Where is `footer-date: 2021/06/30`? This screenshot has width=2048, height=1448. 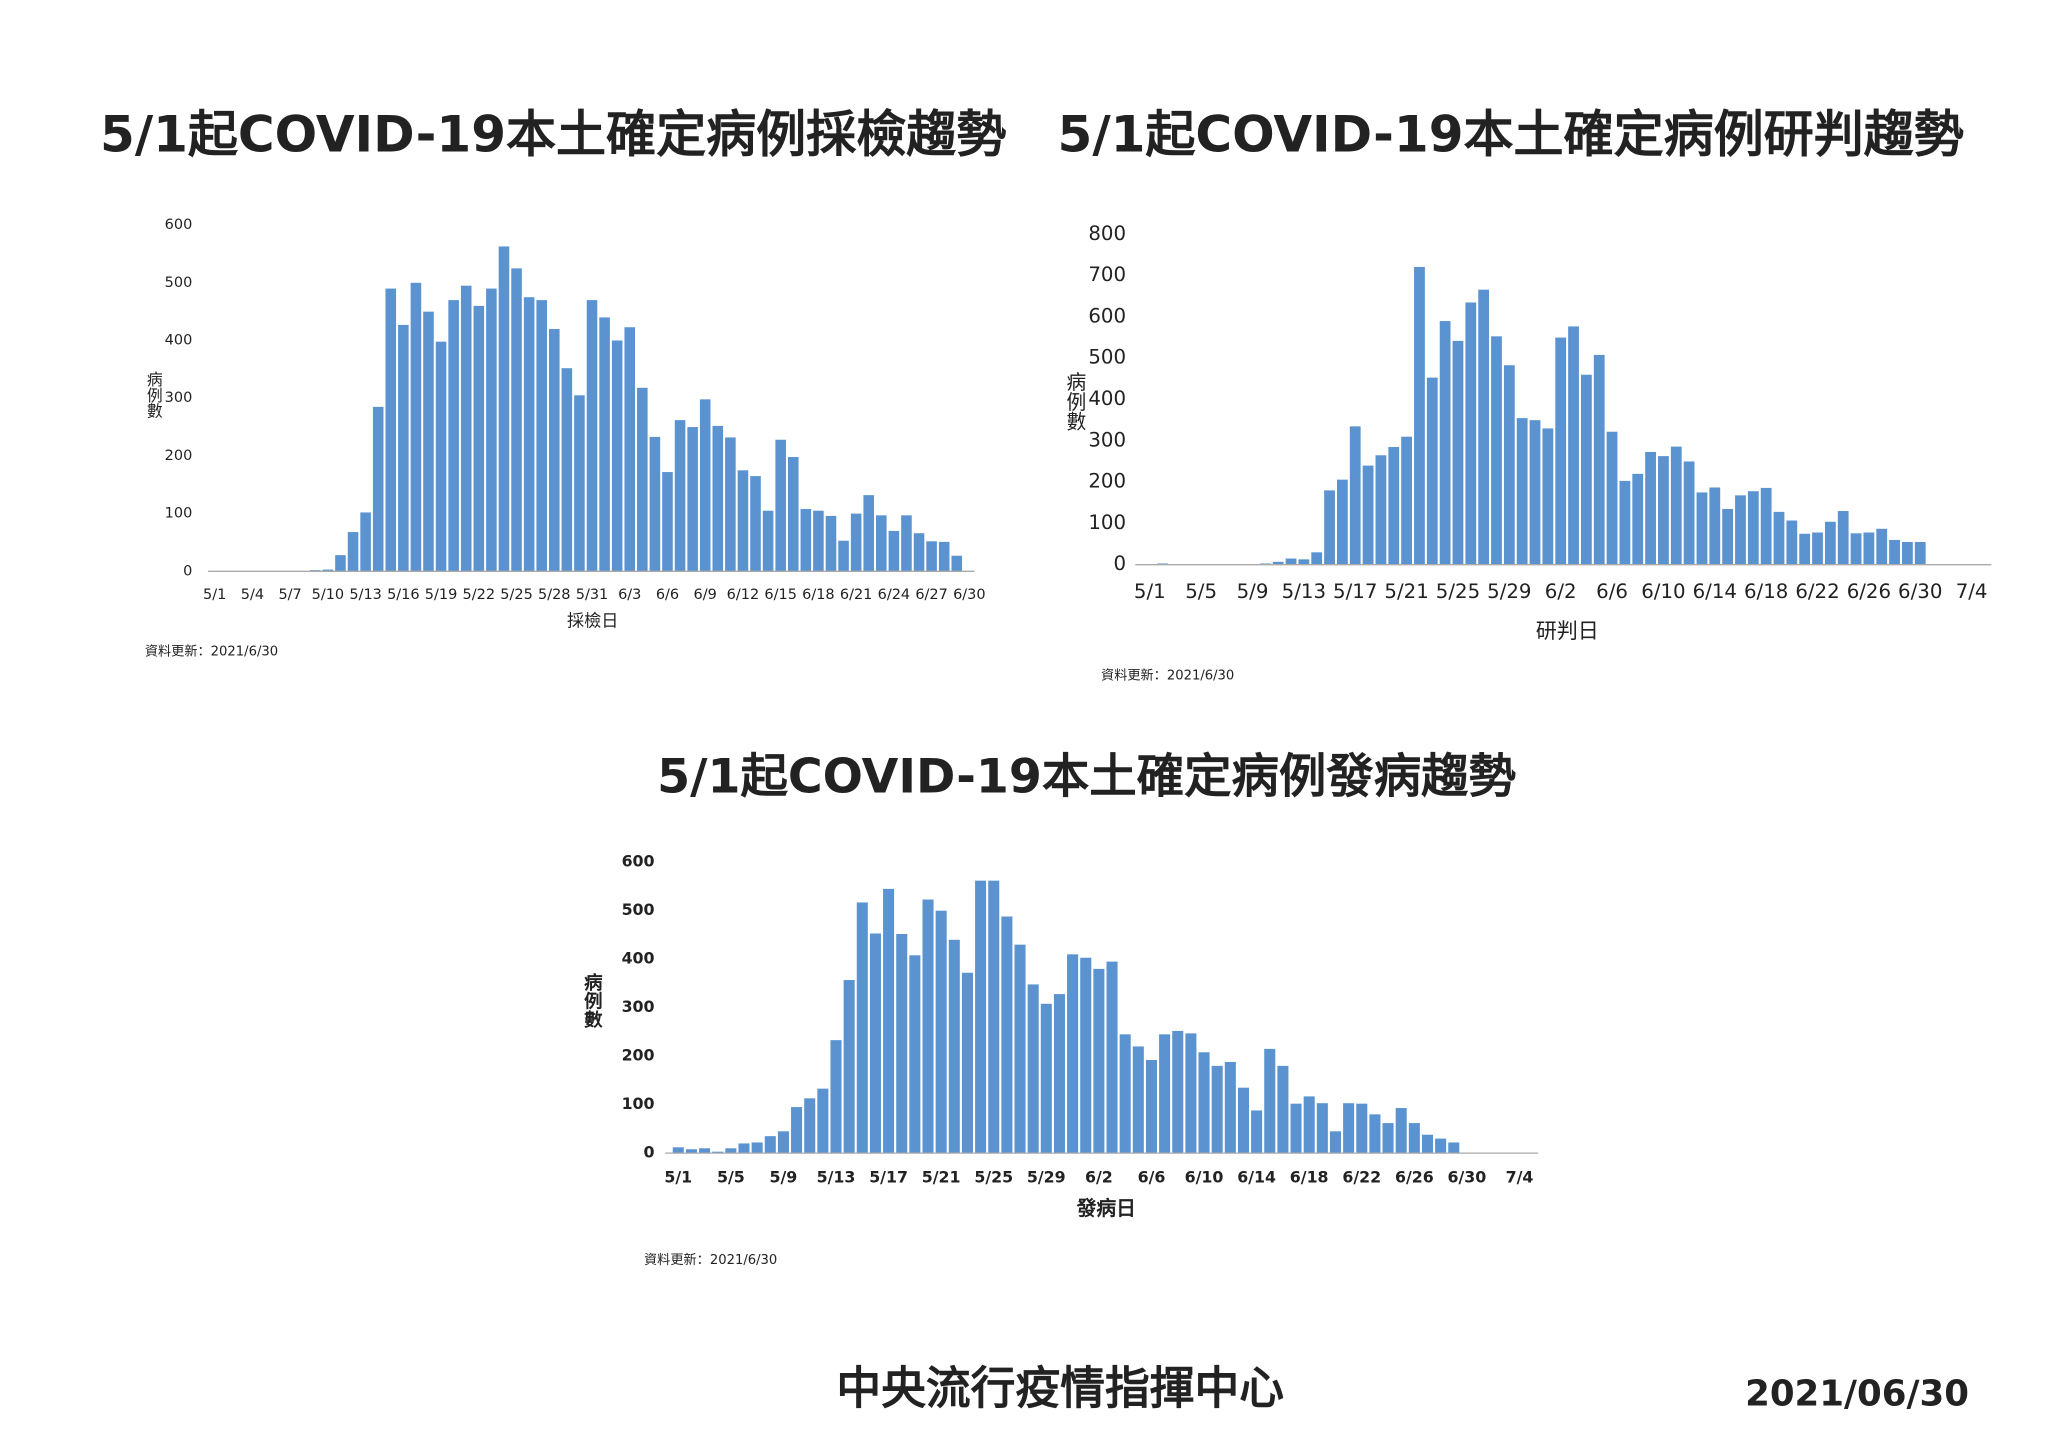 footer-date: 2021/06/30 is located at coordinates (1857, 1393).